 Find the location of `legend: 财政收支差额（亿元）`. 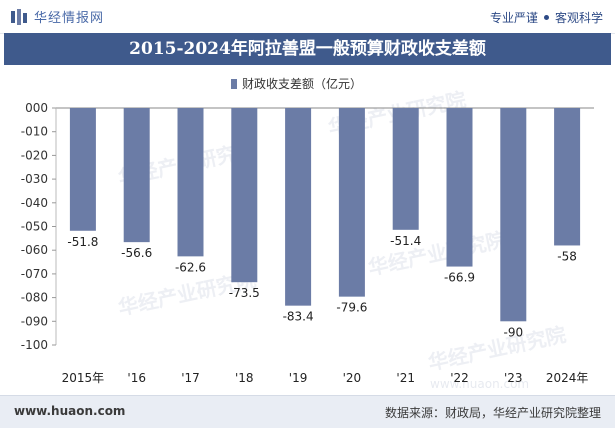

legend: 财政收支差额（亿元） is located at coordinates (296, 83).